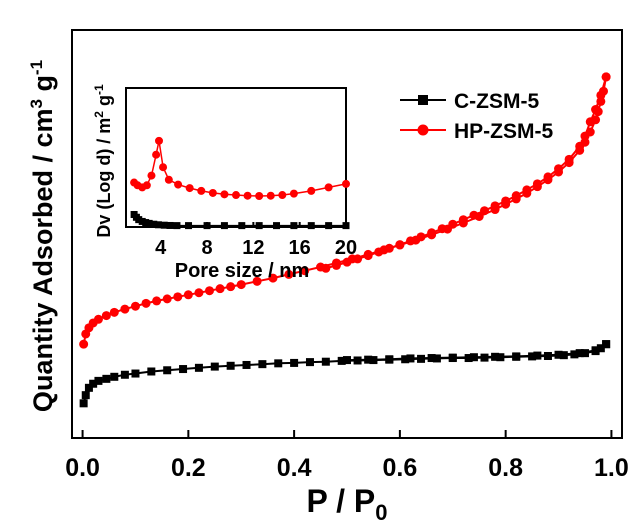 Image resolution: width=631 pixels, height=520 pixels. Describe the element at coordinates (300, 248) in the screenshot. I see `inset-x-tick-label: 16` at that location.